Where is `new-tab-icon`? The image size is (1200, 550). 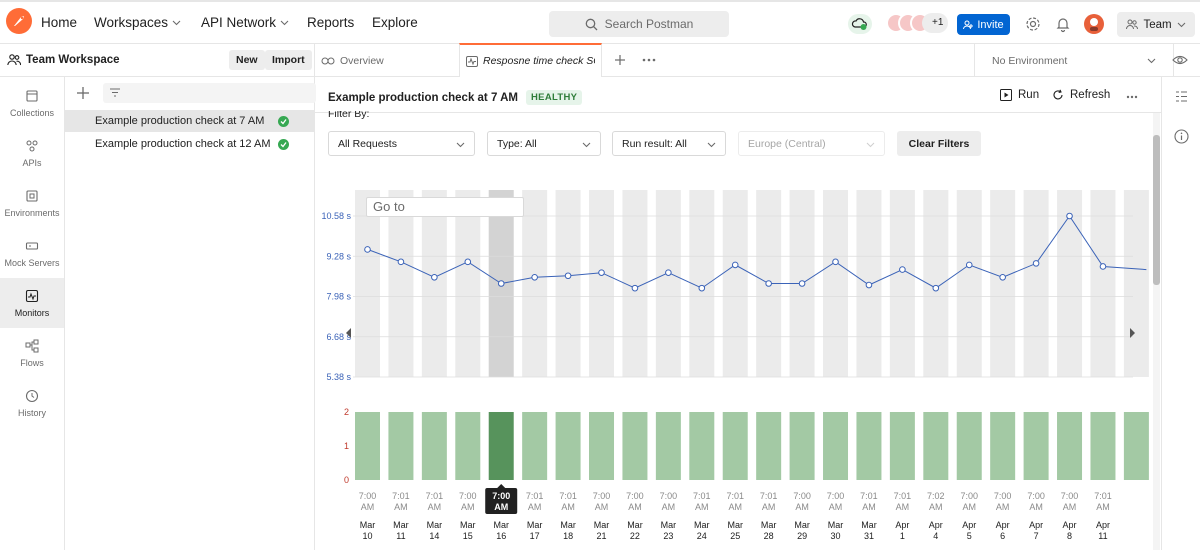
new-tab-icon is located at coordinates (620, 60).